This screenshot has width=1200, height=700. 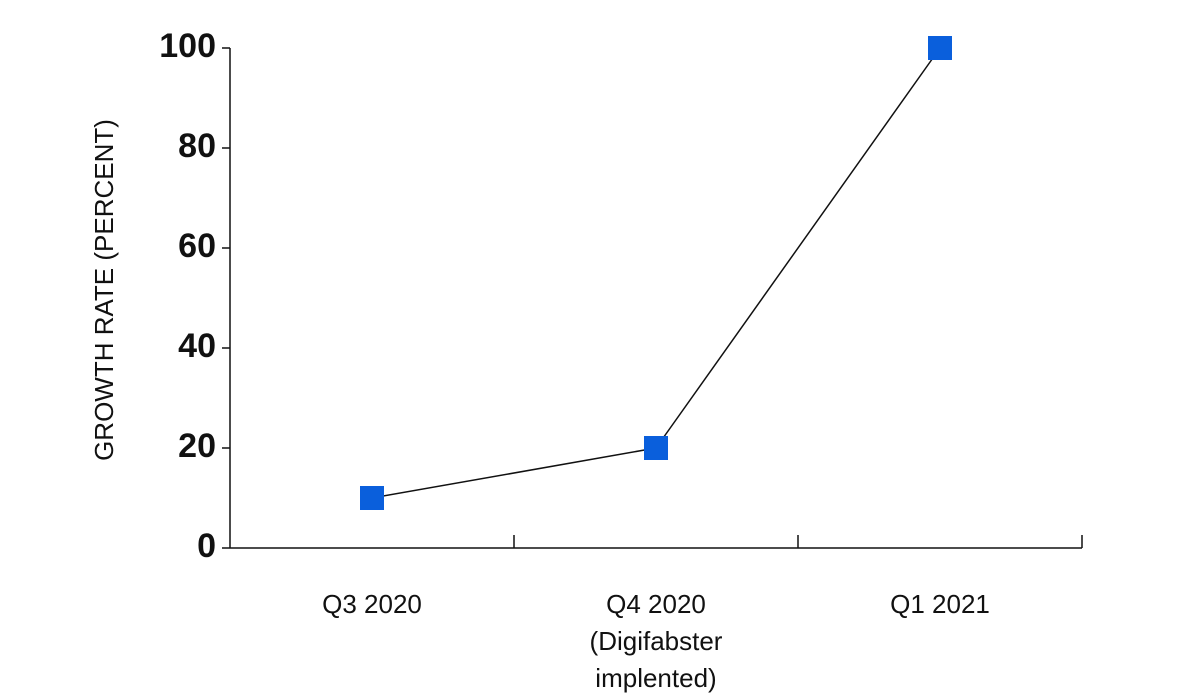 I want to click on x-tick-label: Q1 2021, so click(x=940, y=604).